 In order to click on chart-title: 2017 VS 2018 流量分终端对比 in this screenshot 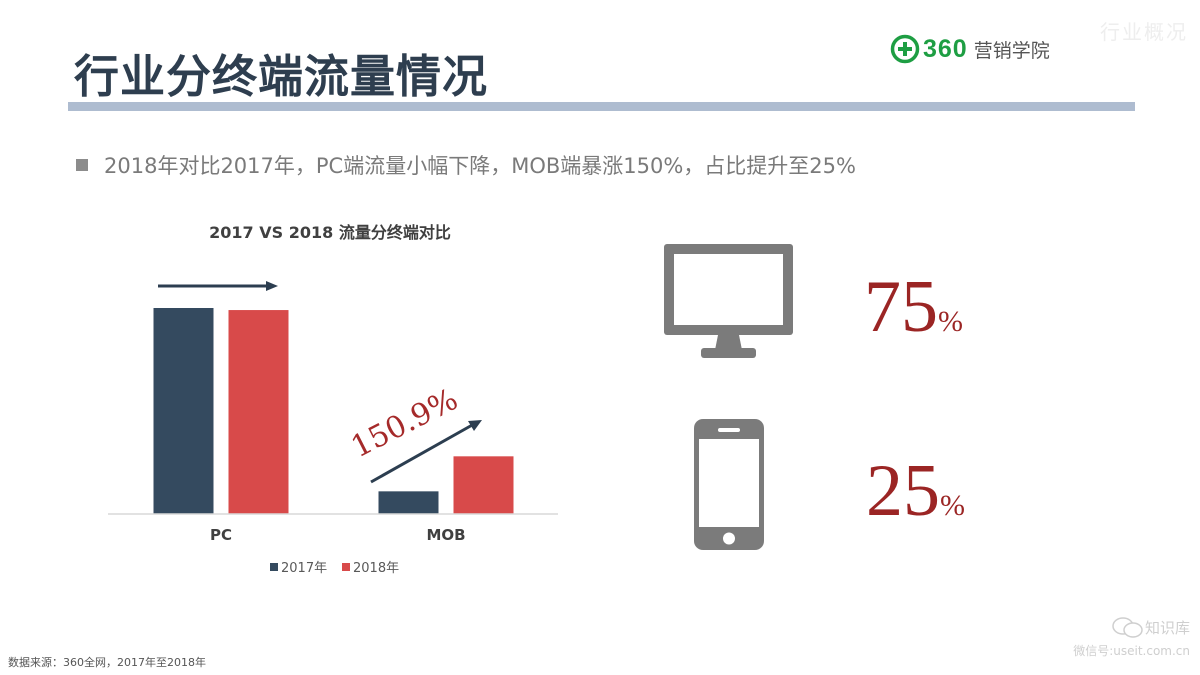, I will do `click(330, 232)`.